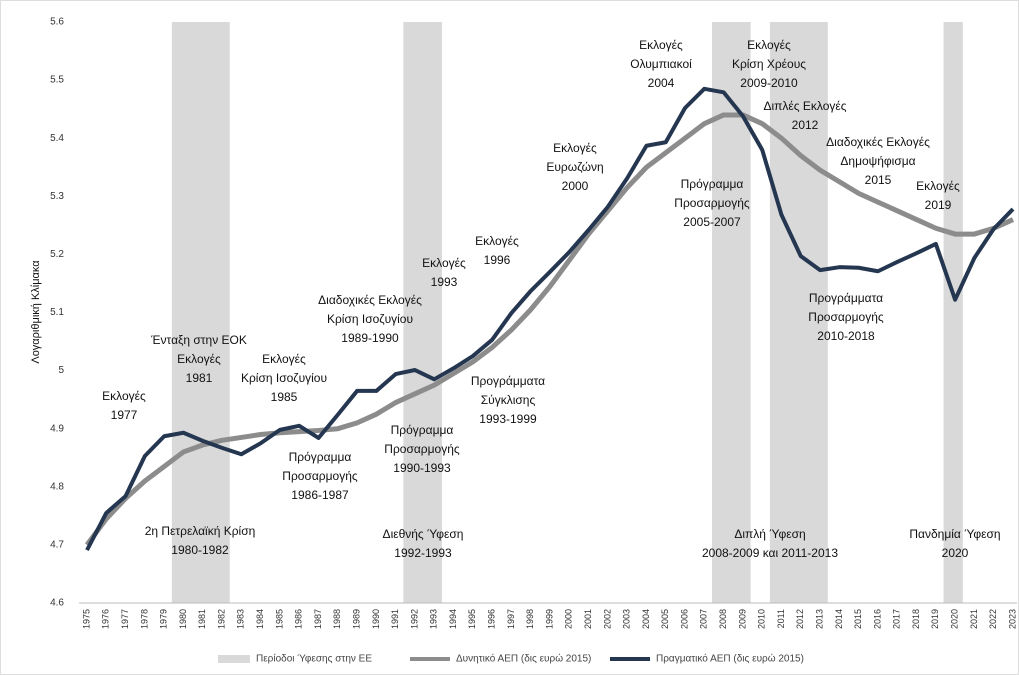 The image size is (1019, 675). Describe the element at coordinates (530, 619) in the screenshot. I see `x-tick-label: 1998` at that location.